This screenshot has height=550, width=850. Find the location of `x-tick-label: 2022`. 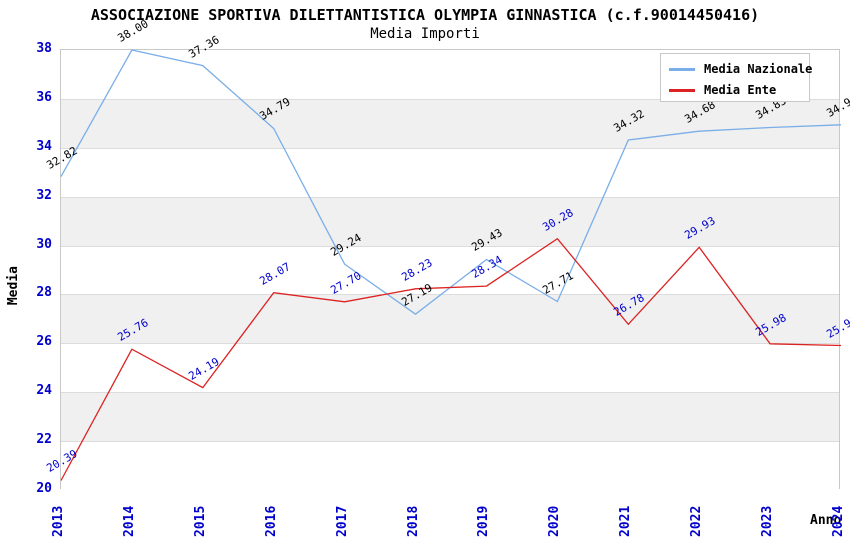

x-tick-label: 2022 is located at coordinates (697, 521).